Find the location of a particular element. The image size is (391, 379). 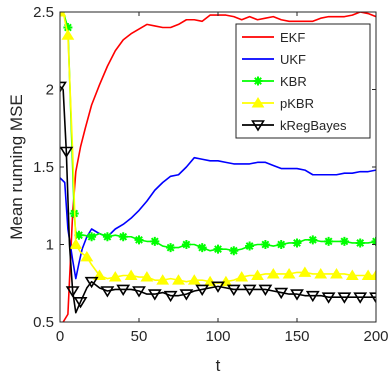

legend-label: UKF is located at coordinates (293, 59).